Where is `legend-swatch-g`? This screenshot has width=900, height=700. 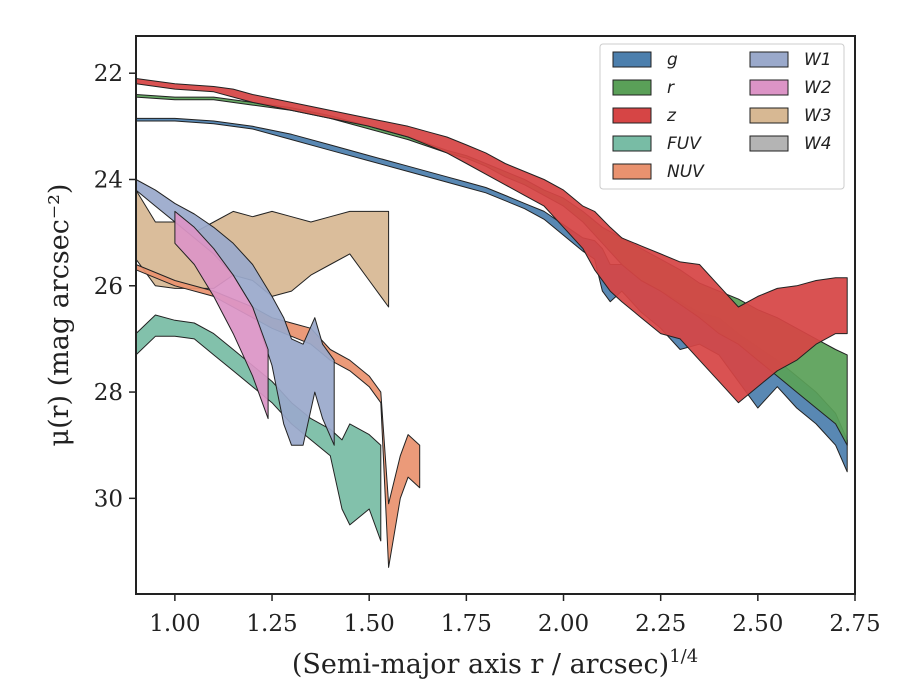 legend-swatch-g is located at coordinates (632, 59).